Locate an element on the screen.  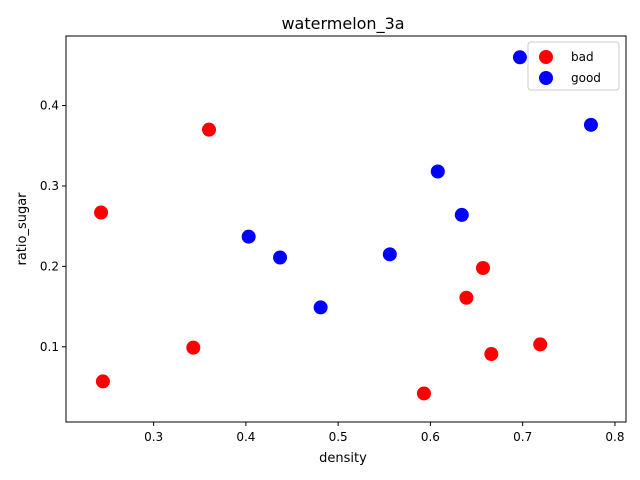
x-tick-label: 0.3 is located at coordinates (153, 437).